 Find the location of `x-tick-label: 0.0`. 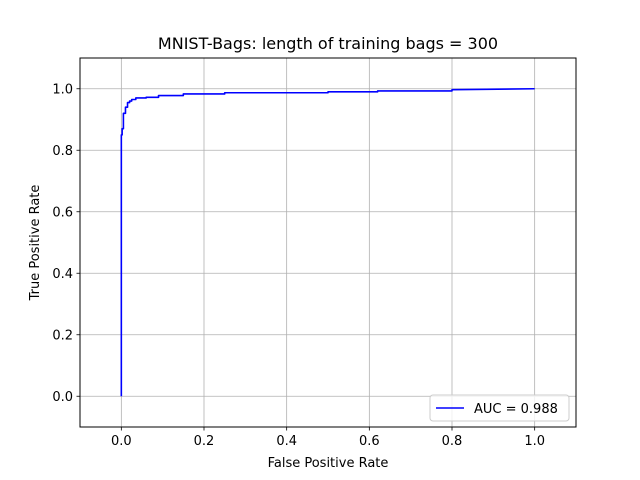

x-tick-label: 0.0 is located at coordinates (121, 441).